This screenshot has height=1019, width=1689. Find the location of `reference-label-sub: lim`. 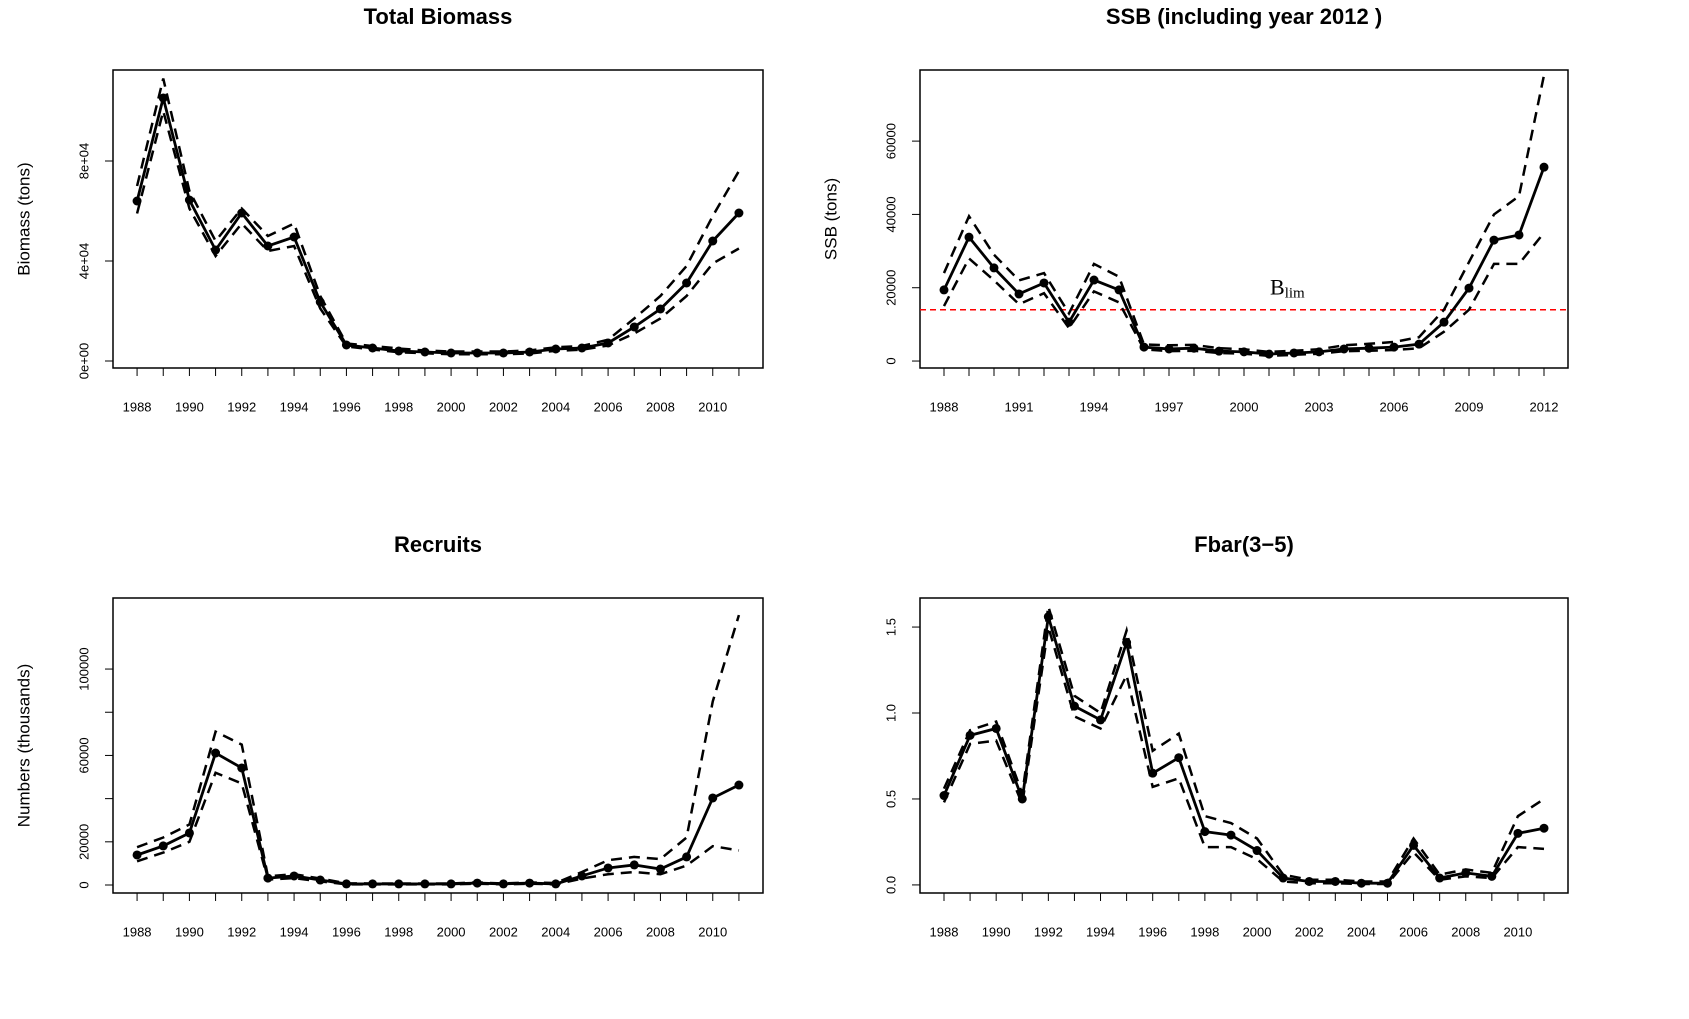

reference-label-sub: lim is located at coordinates (1295, 294).